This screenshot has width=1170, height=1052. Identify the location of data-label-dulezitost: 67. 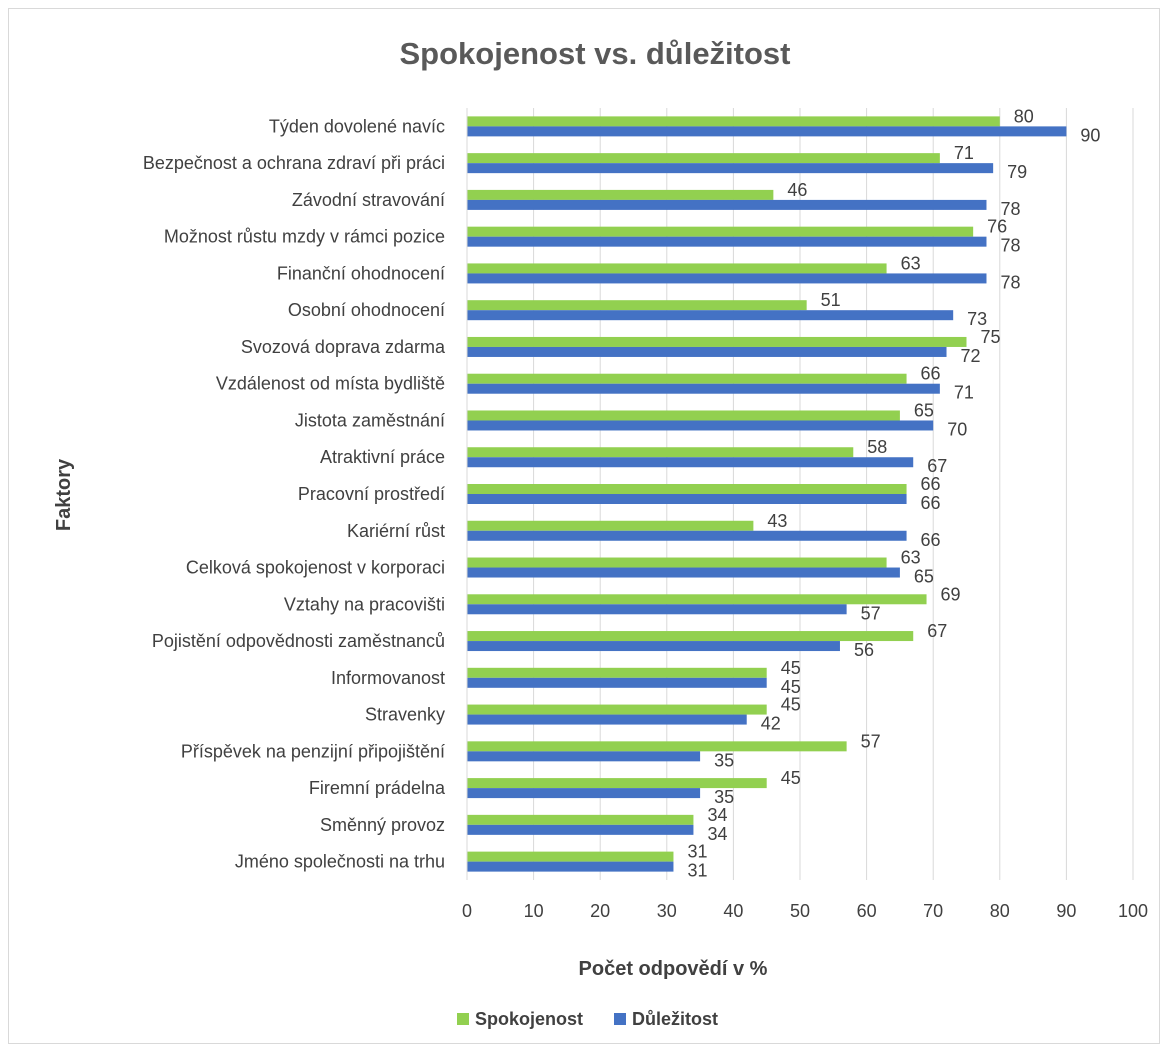
(937, 466).